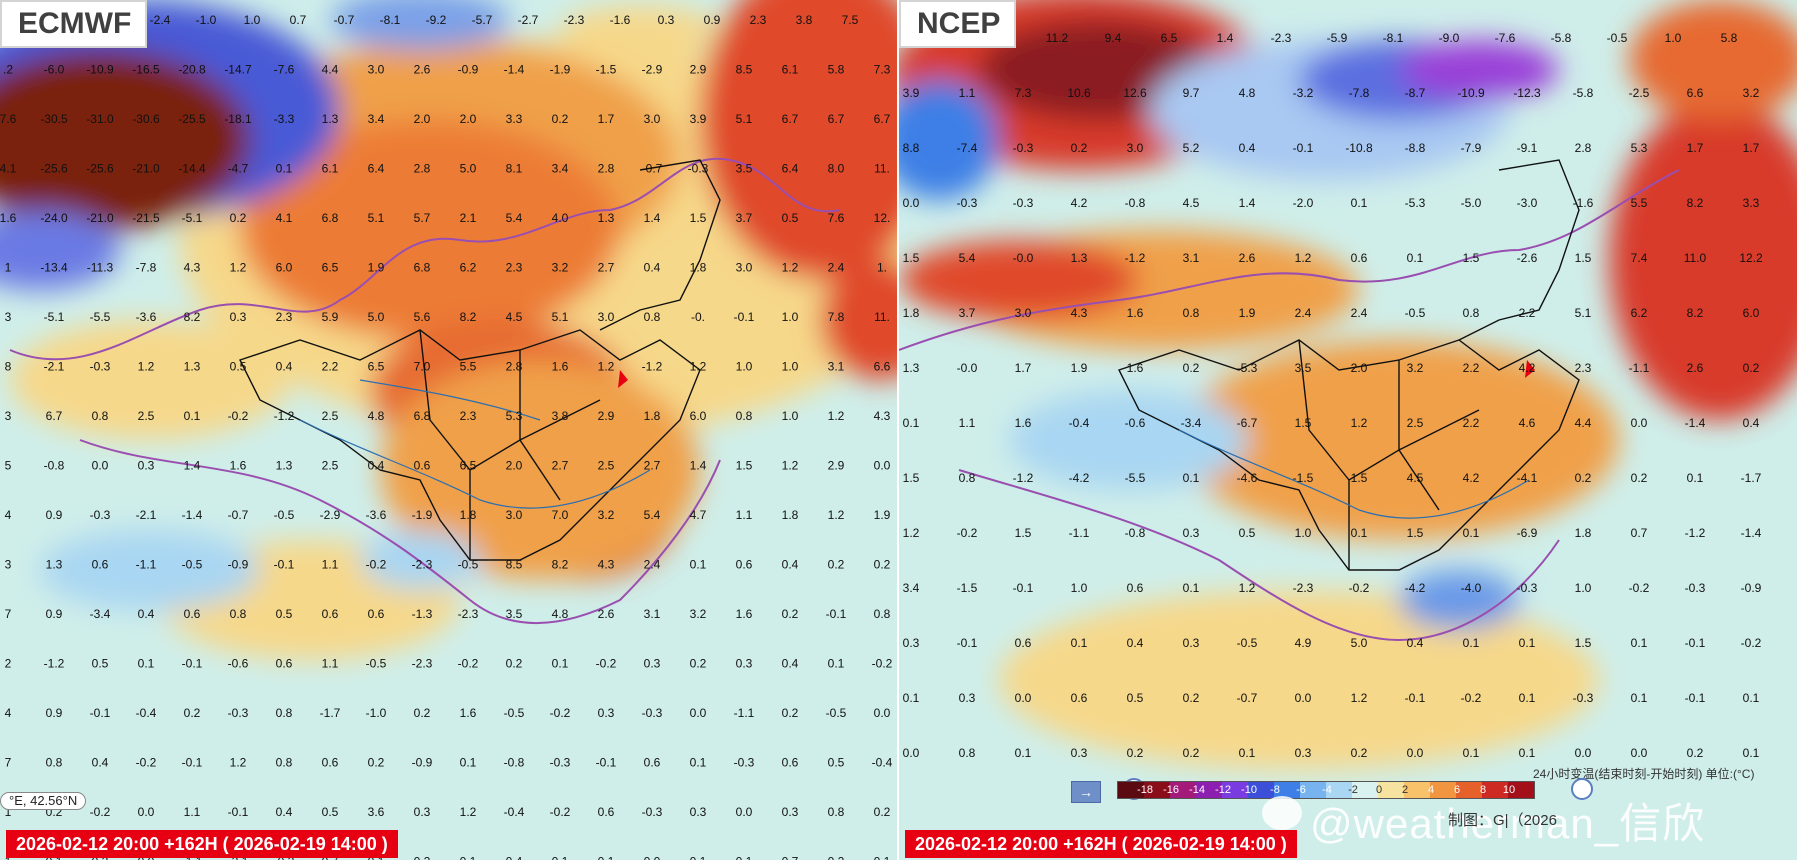 This screenshot has width=1797, height=860. Describe the element at coordinates (967, 148) in the screenshot. I see `grid-value: -7.4` at that location.